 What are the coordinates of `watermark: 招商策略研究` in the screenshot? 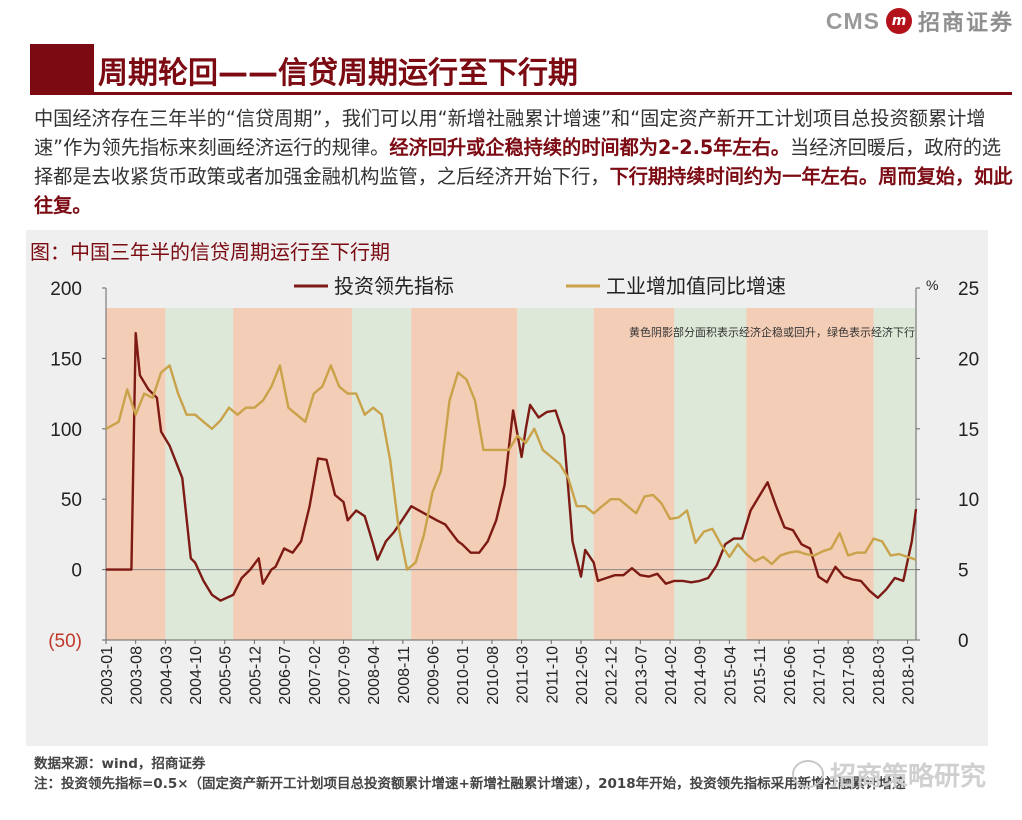 It's located at (897, 774).